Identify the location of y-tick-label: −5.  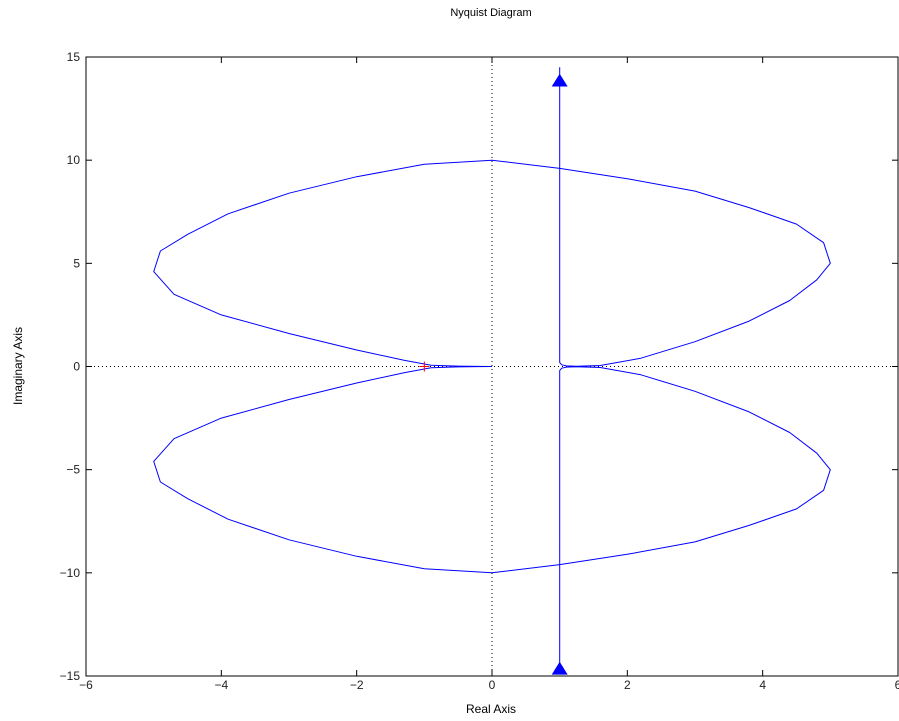
(73, 470).